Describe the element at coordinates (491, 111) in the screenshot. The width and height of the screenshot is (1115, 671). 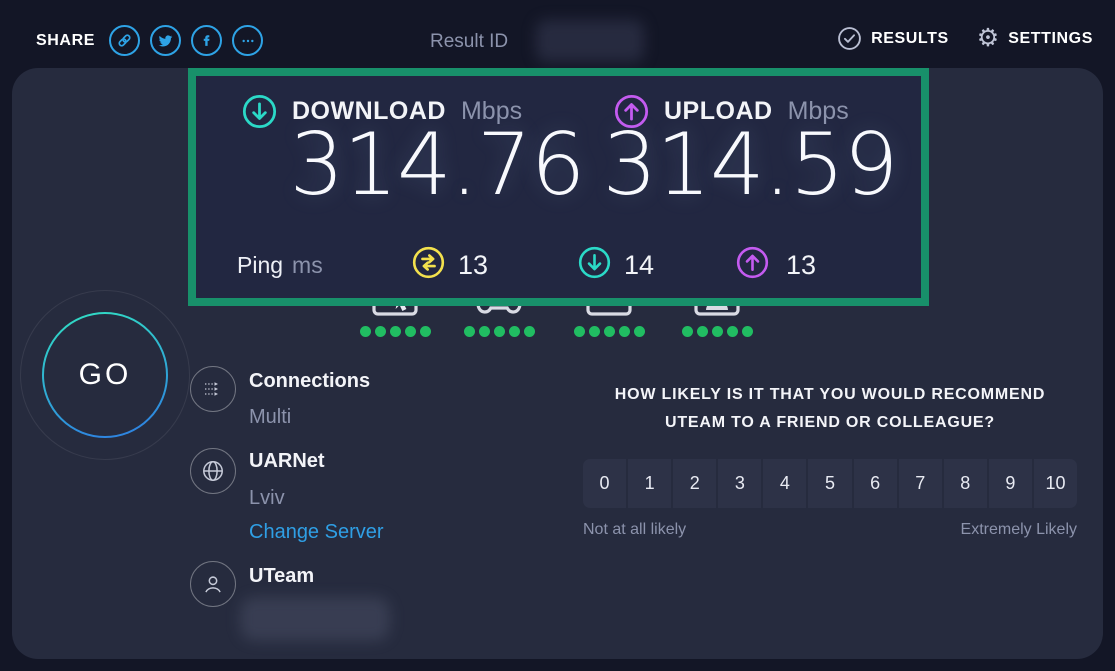
I see `download-unit: Mbps` at that location.